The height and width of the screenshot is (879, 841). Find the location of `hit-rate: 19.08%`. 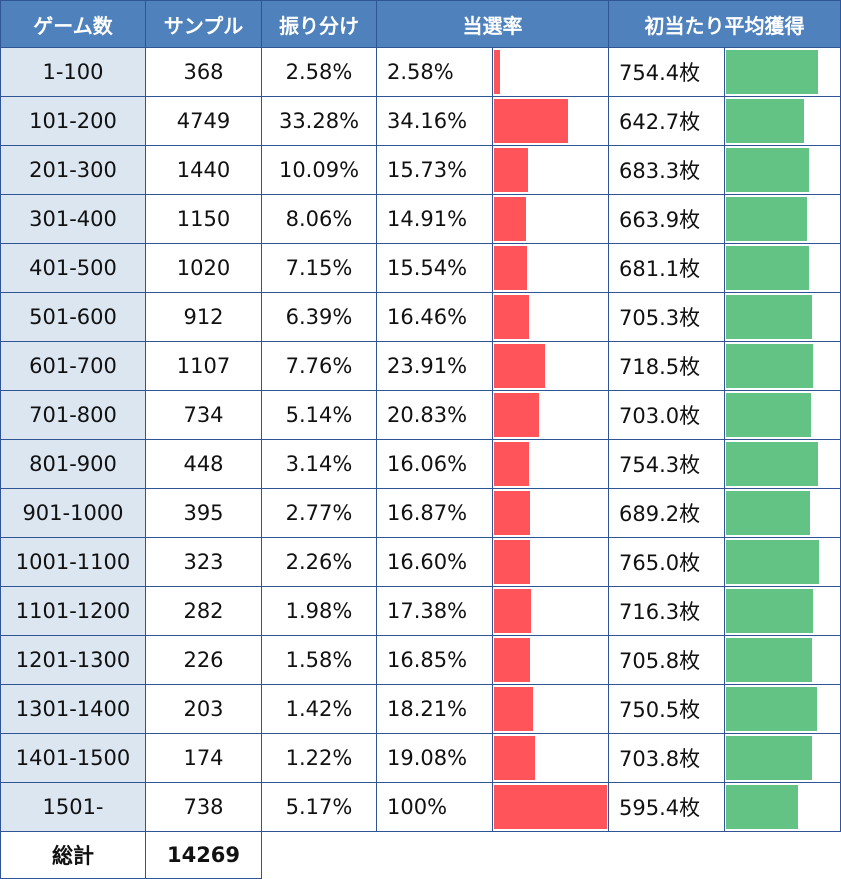

hit-rate: 19.08% is located at coordinates (434, 758).